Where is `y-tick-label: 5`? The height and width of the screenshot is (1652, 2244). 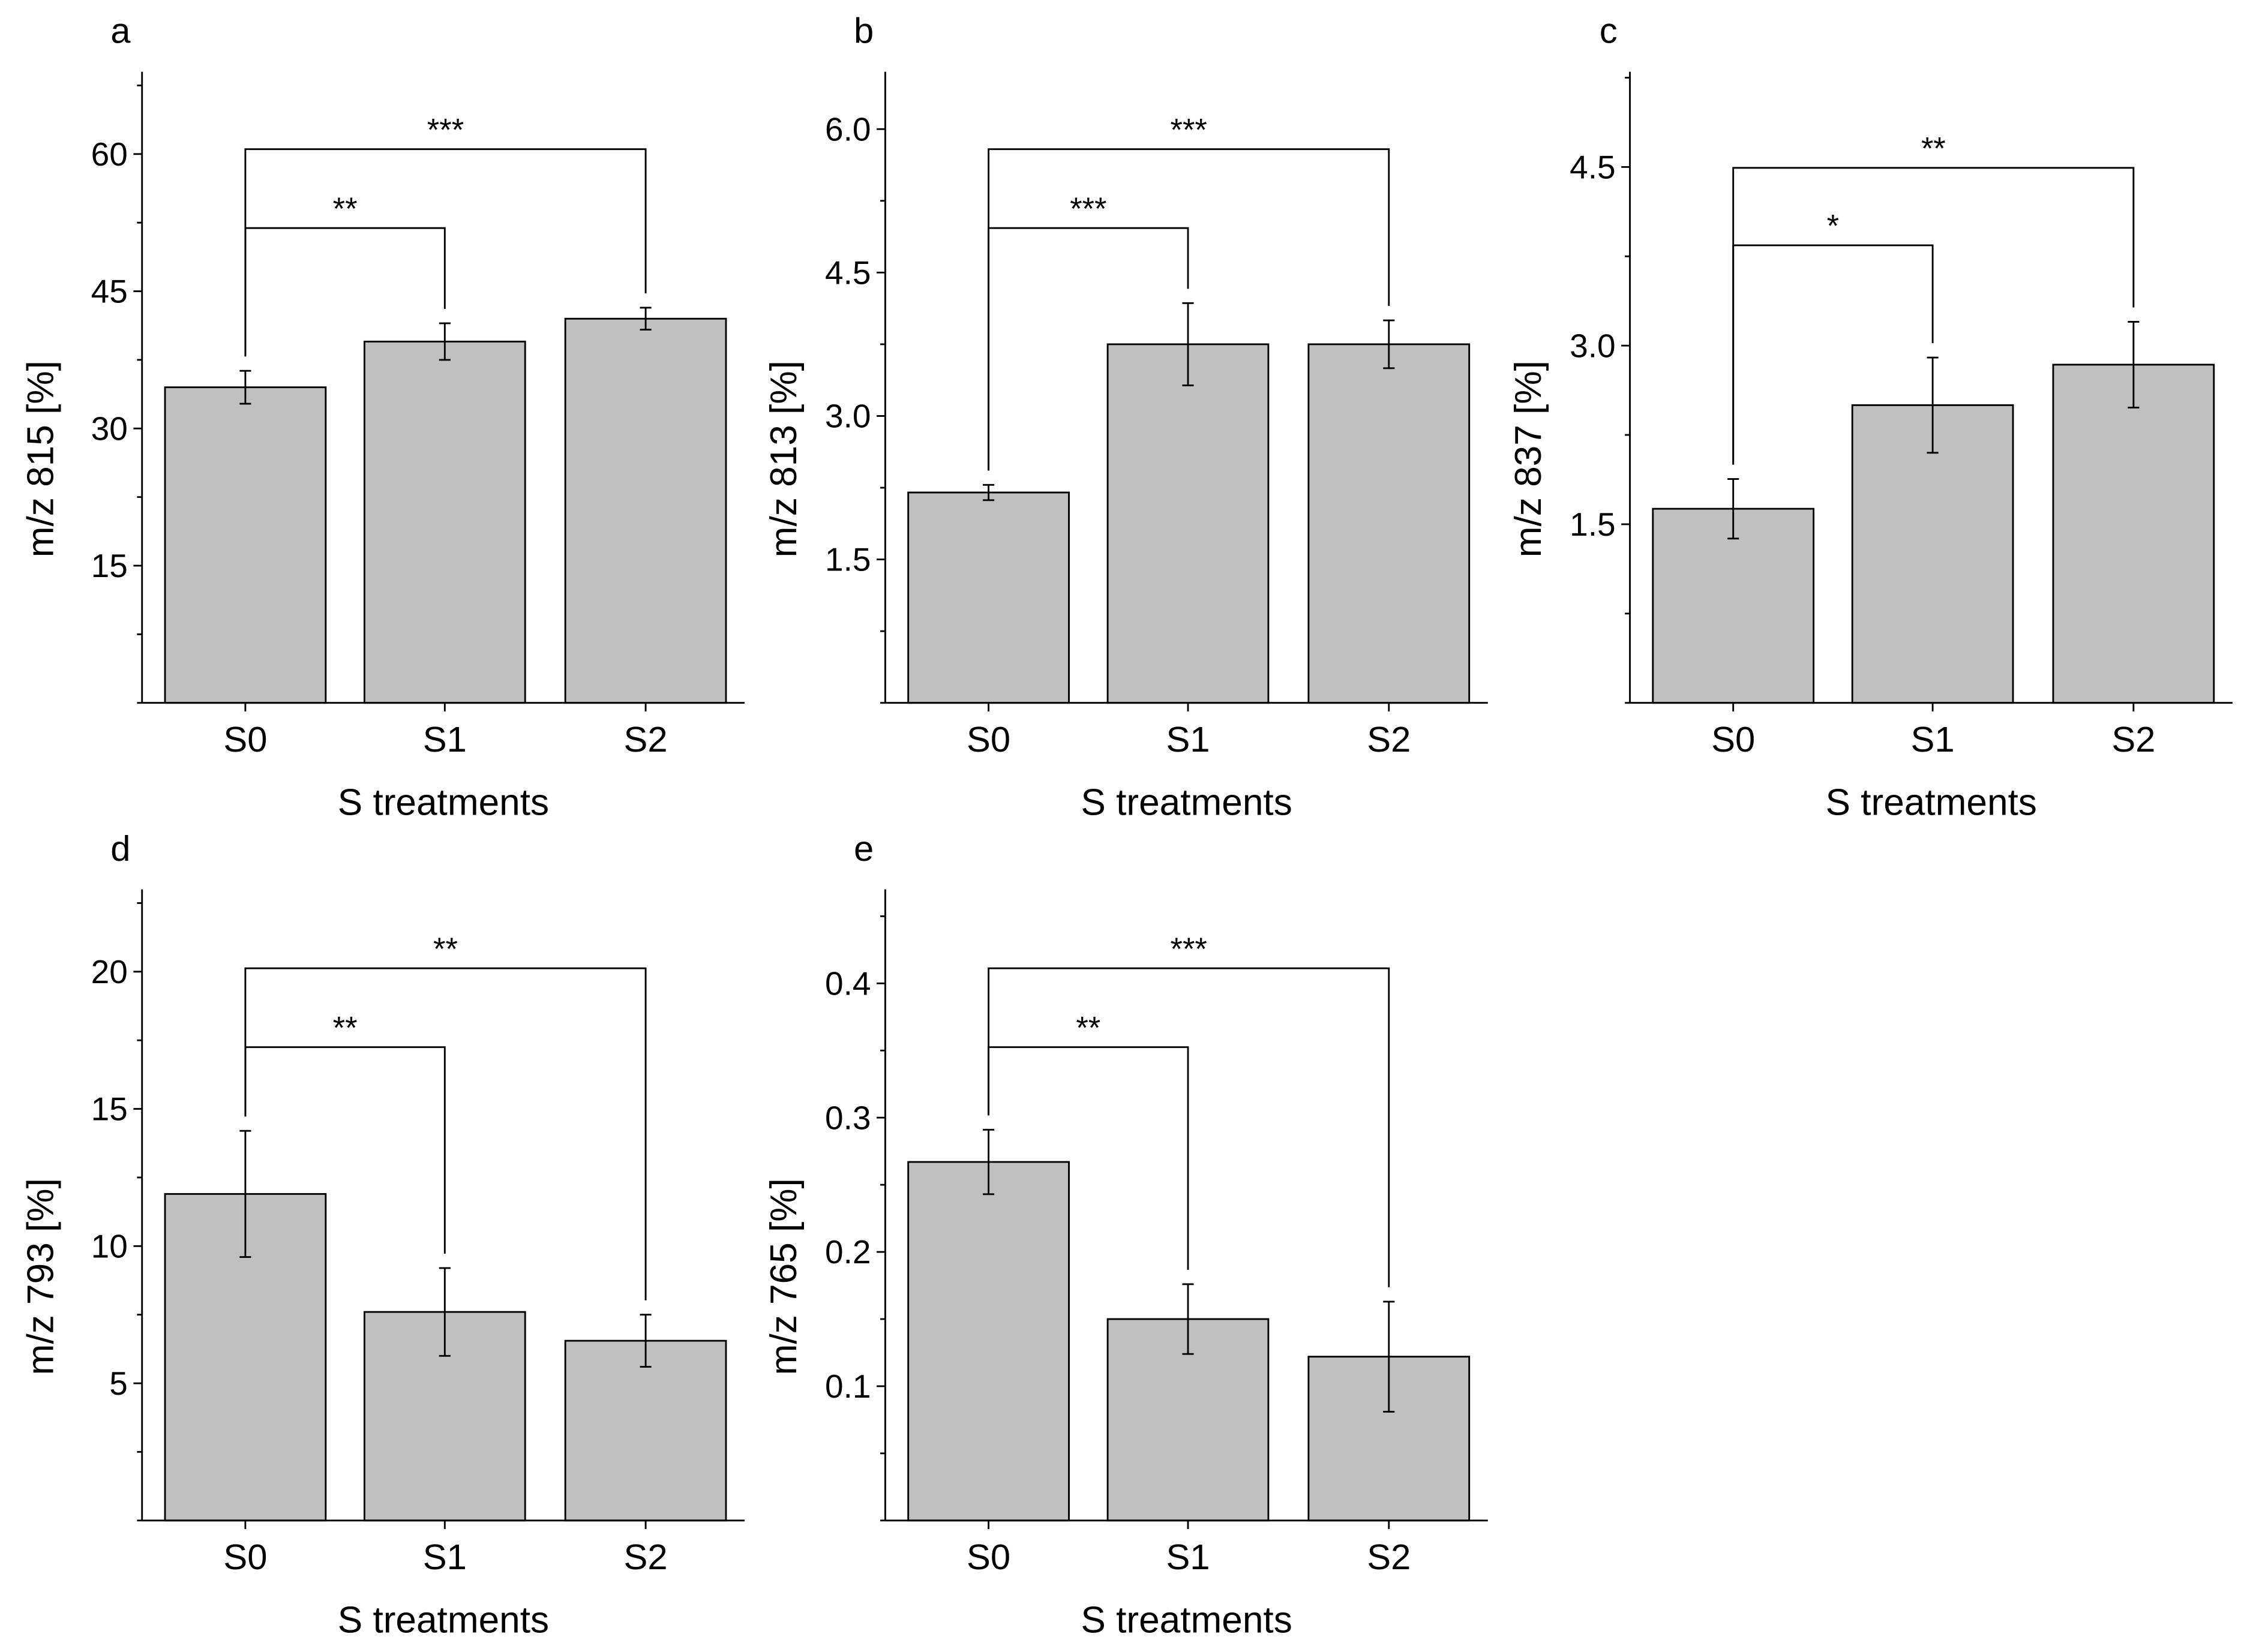 y-tick-label: 5 is located at coordinates (118, 1383).